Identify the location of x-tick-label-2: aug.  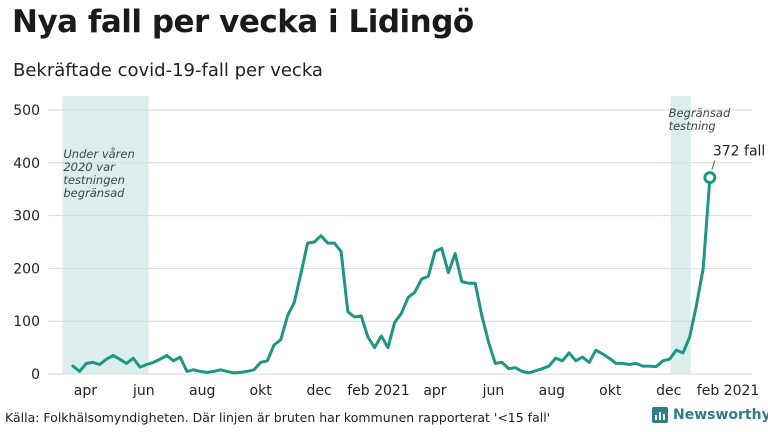
(202, 391).